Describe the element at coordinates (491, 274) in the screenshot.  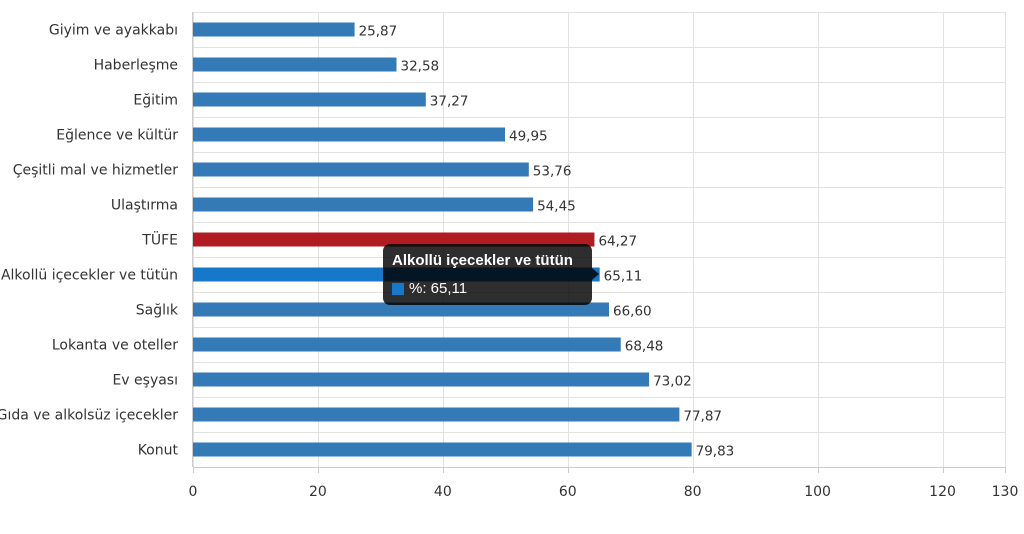
I see `tooltip: Alkollü içecekler ve tütün %: 65,11` at that location.